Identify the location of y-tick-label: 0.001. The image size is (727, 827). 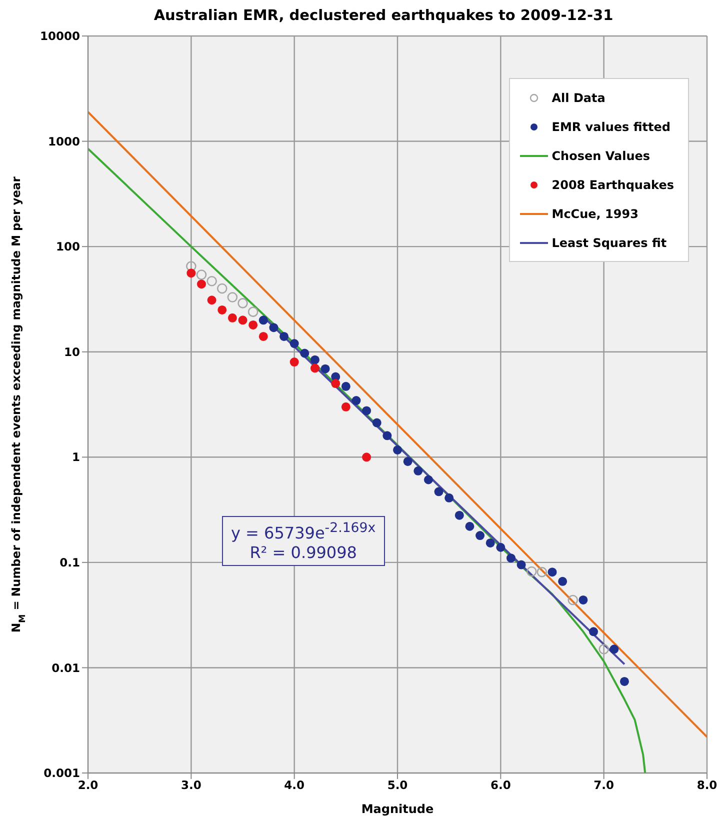
(62, 773).